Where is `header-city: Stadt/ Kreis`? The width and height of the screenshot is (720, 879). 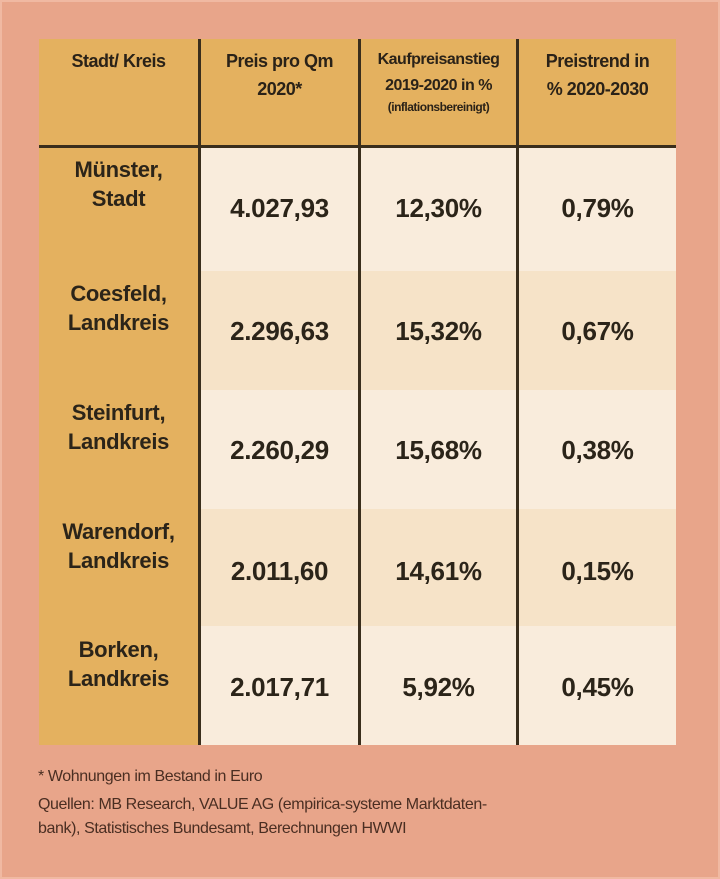 header-city: Stadt/ Kreis is located at coordinates (118, 93).